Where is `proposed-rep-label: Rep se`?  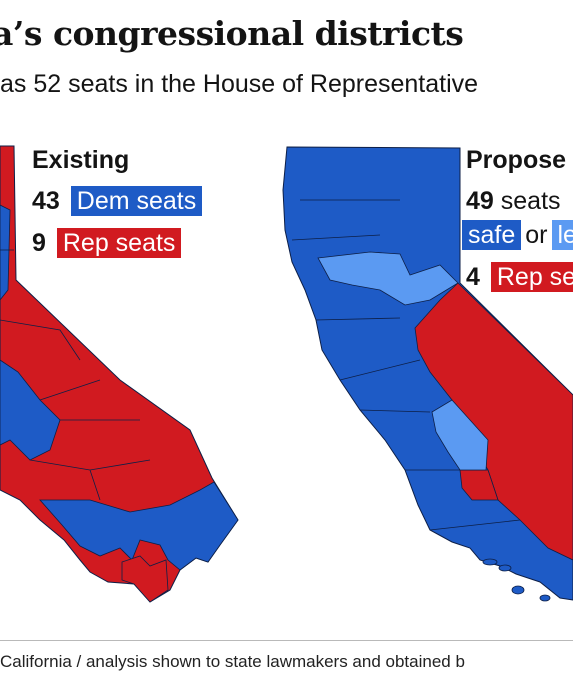 proposed-rep-label: Rep se is located at coordinates (531, 277).